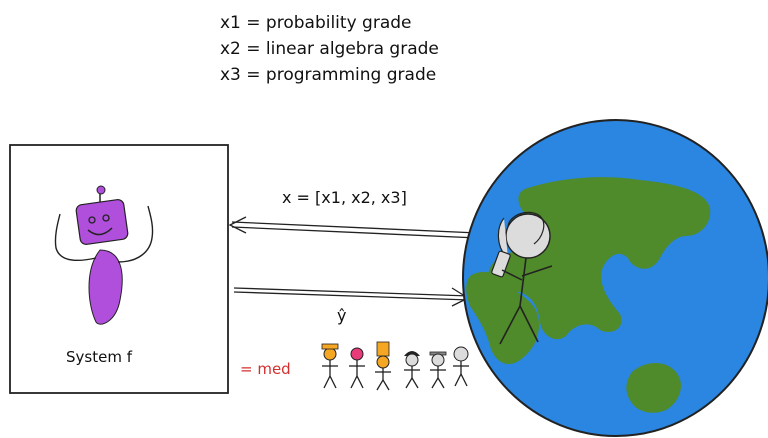  What do you see at coordinates (395, 366) in the screenshot?
I see `crowd-icon` at bounding box center [395, 366].